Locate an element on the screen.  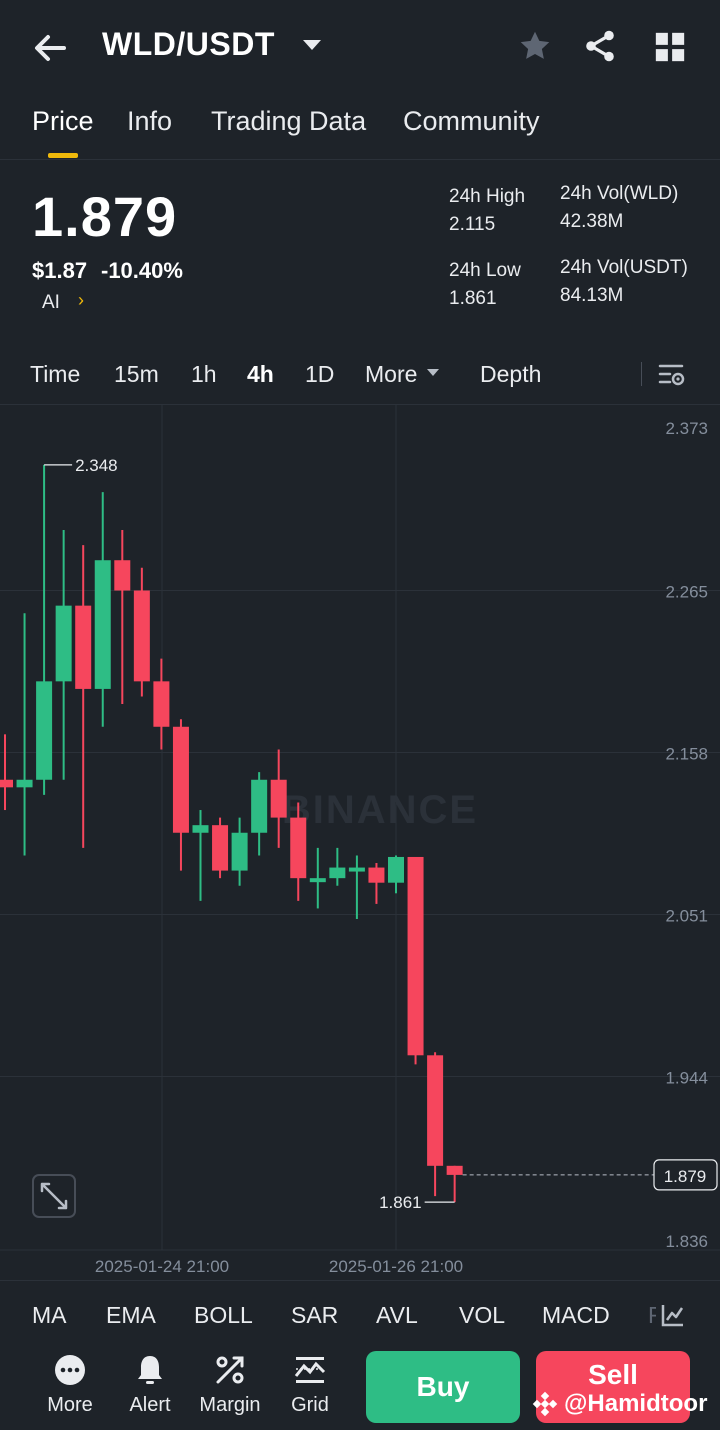
star-icon is located at coordinates (535, 46).